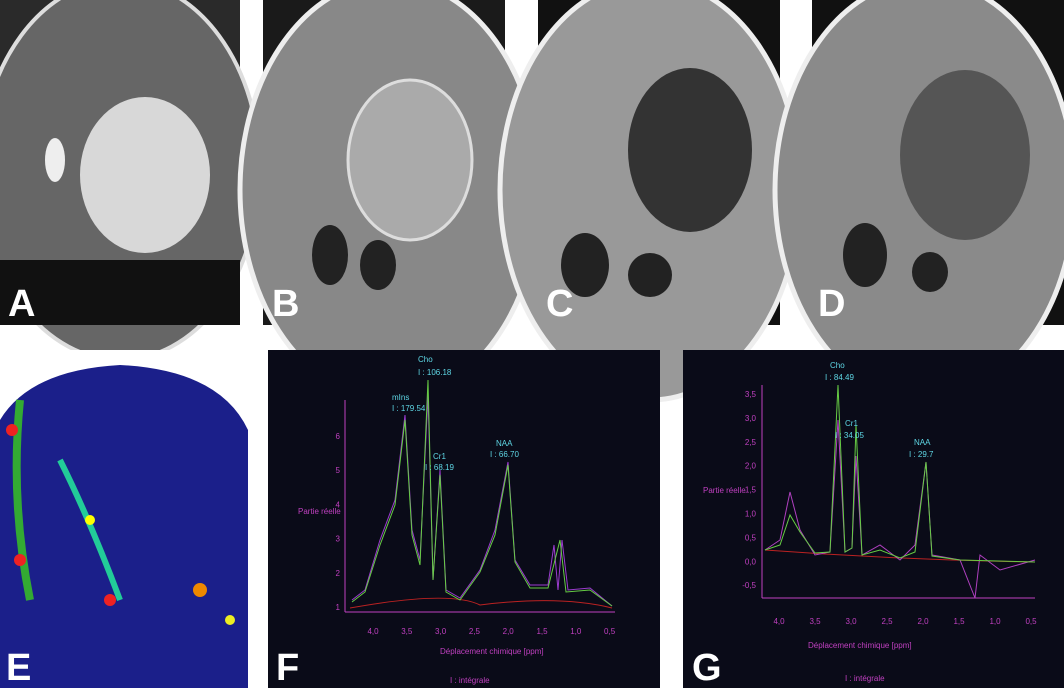  What do you see at coordinates (131, 181) in the screenshot?
I see `mri-a` at bounding box center [131, 181].